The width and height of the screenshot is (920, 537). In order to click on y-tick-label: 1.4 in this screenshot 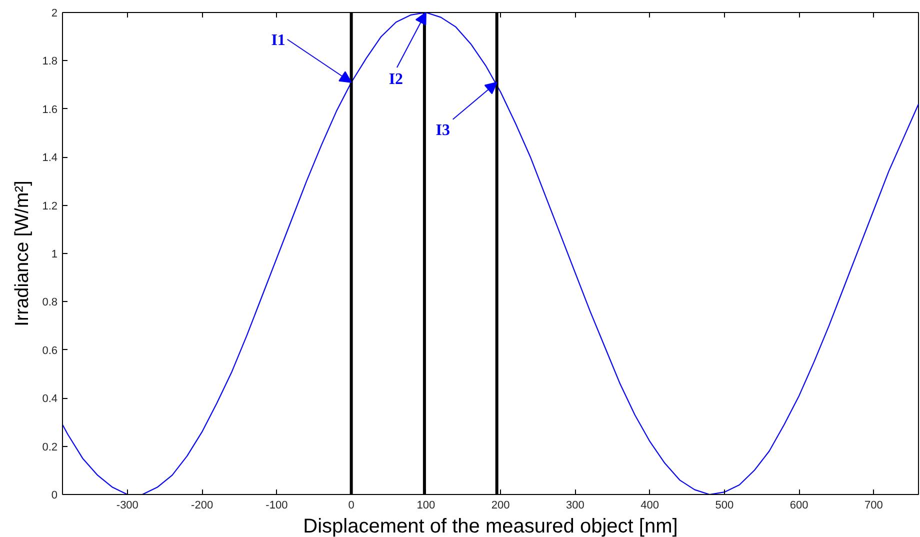, I will do `click(50, 158)`.